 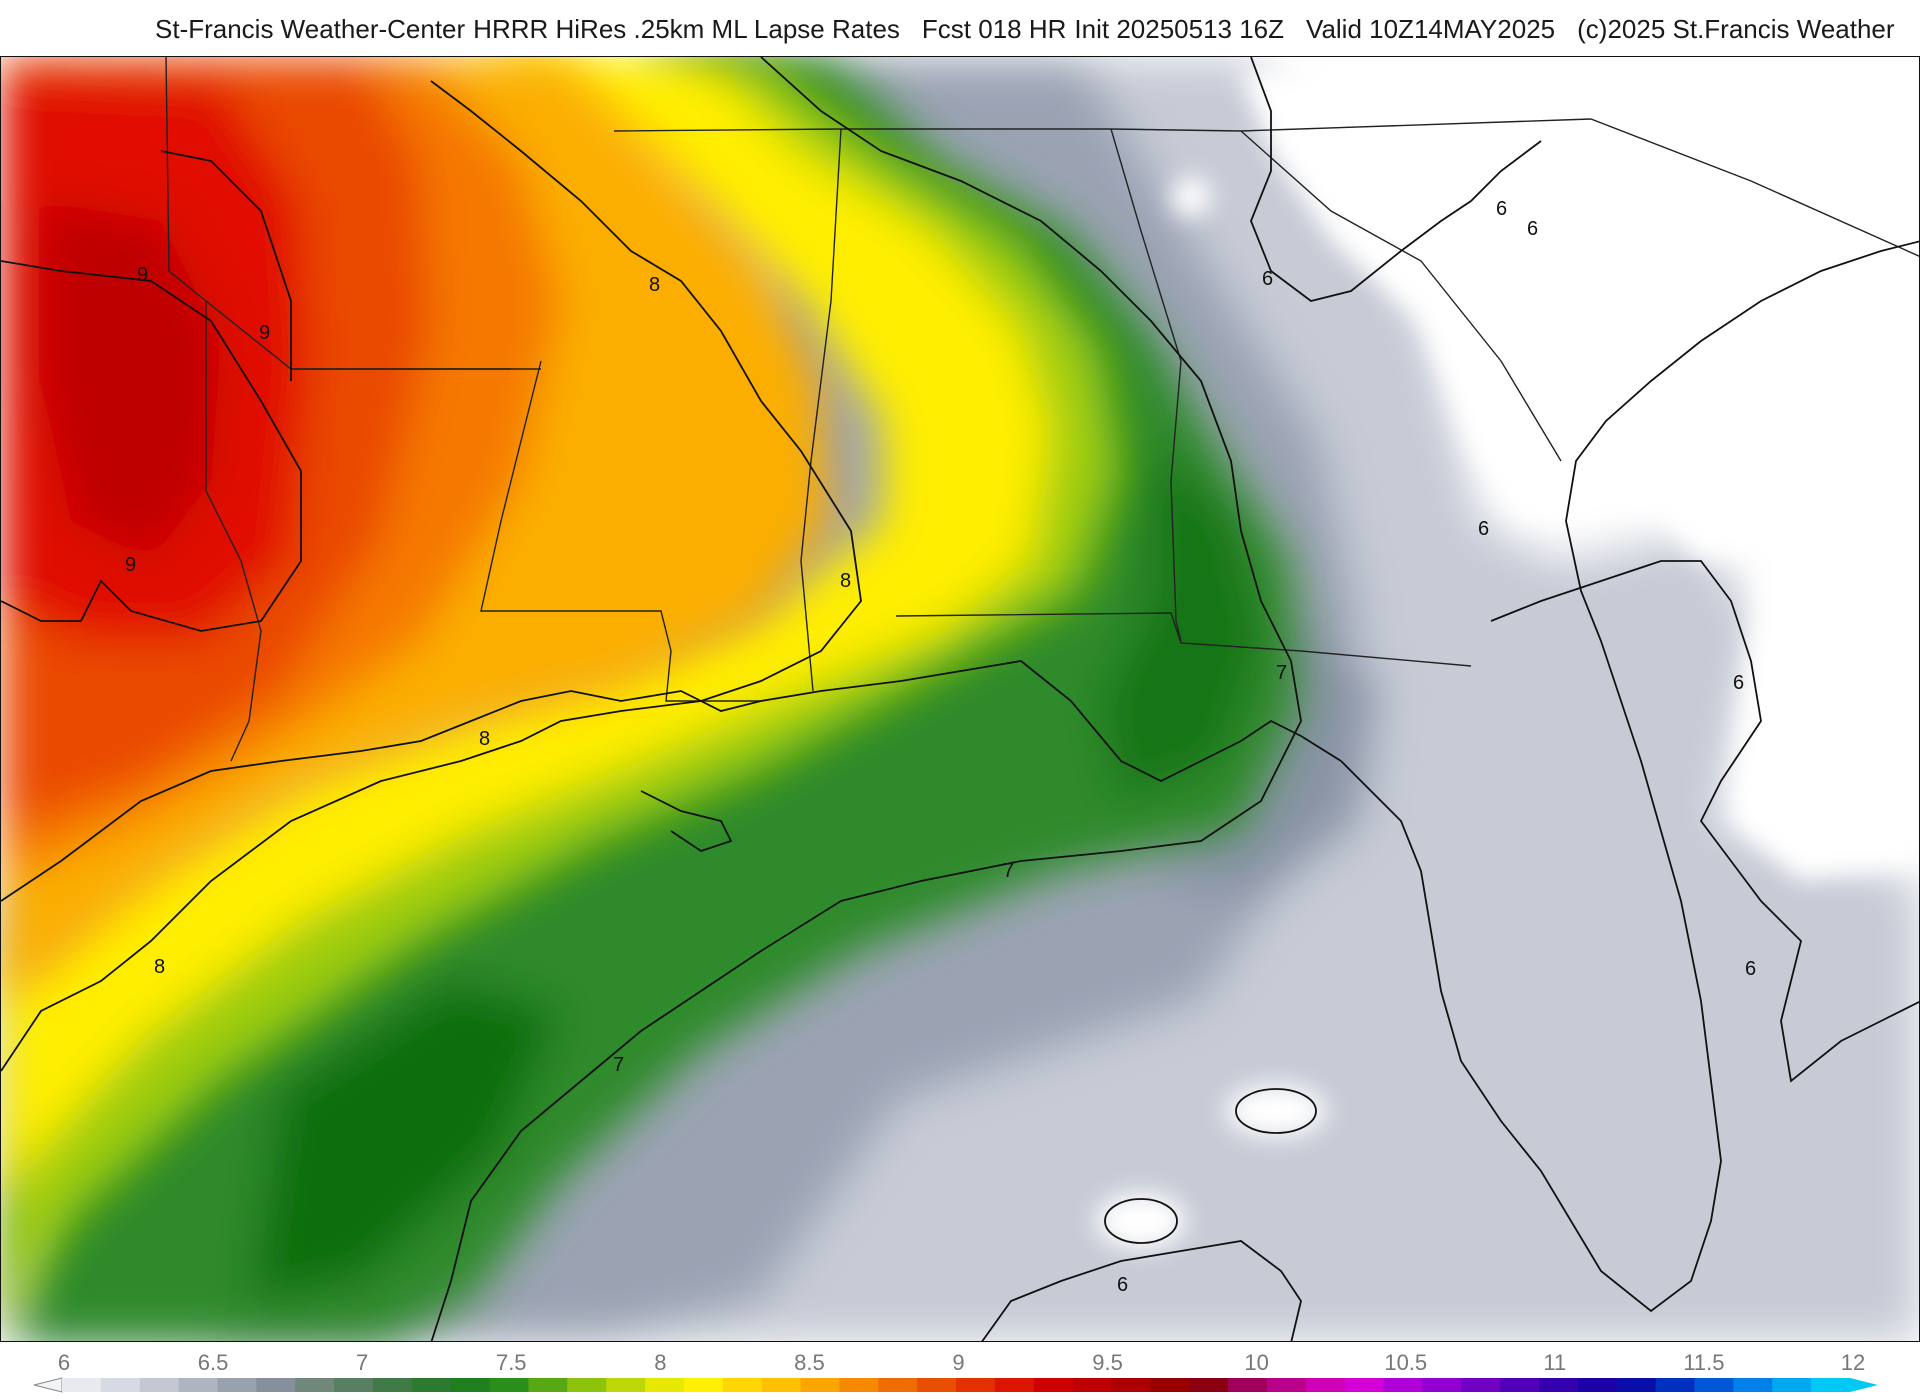 I want to click on colorbar-tick-label: 8, so click(x=660, y=1362).